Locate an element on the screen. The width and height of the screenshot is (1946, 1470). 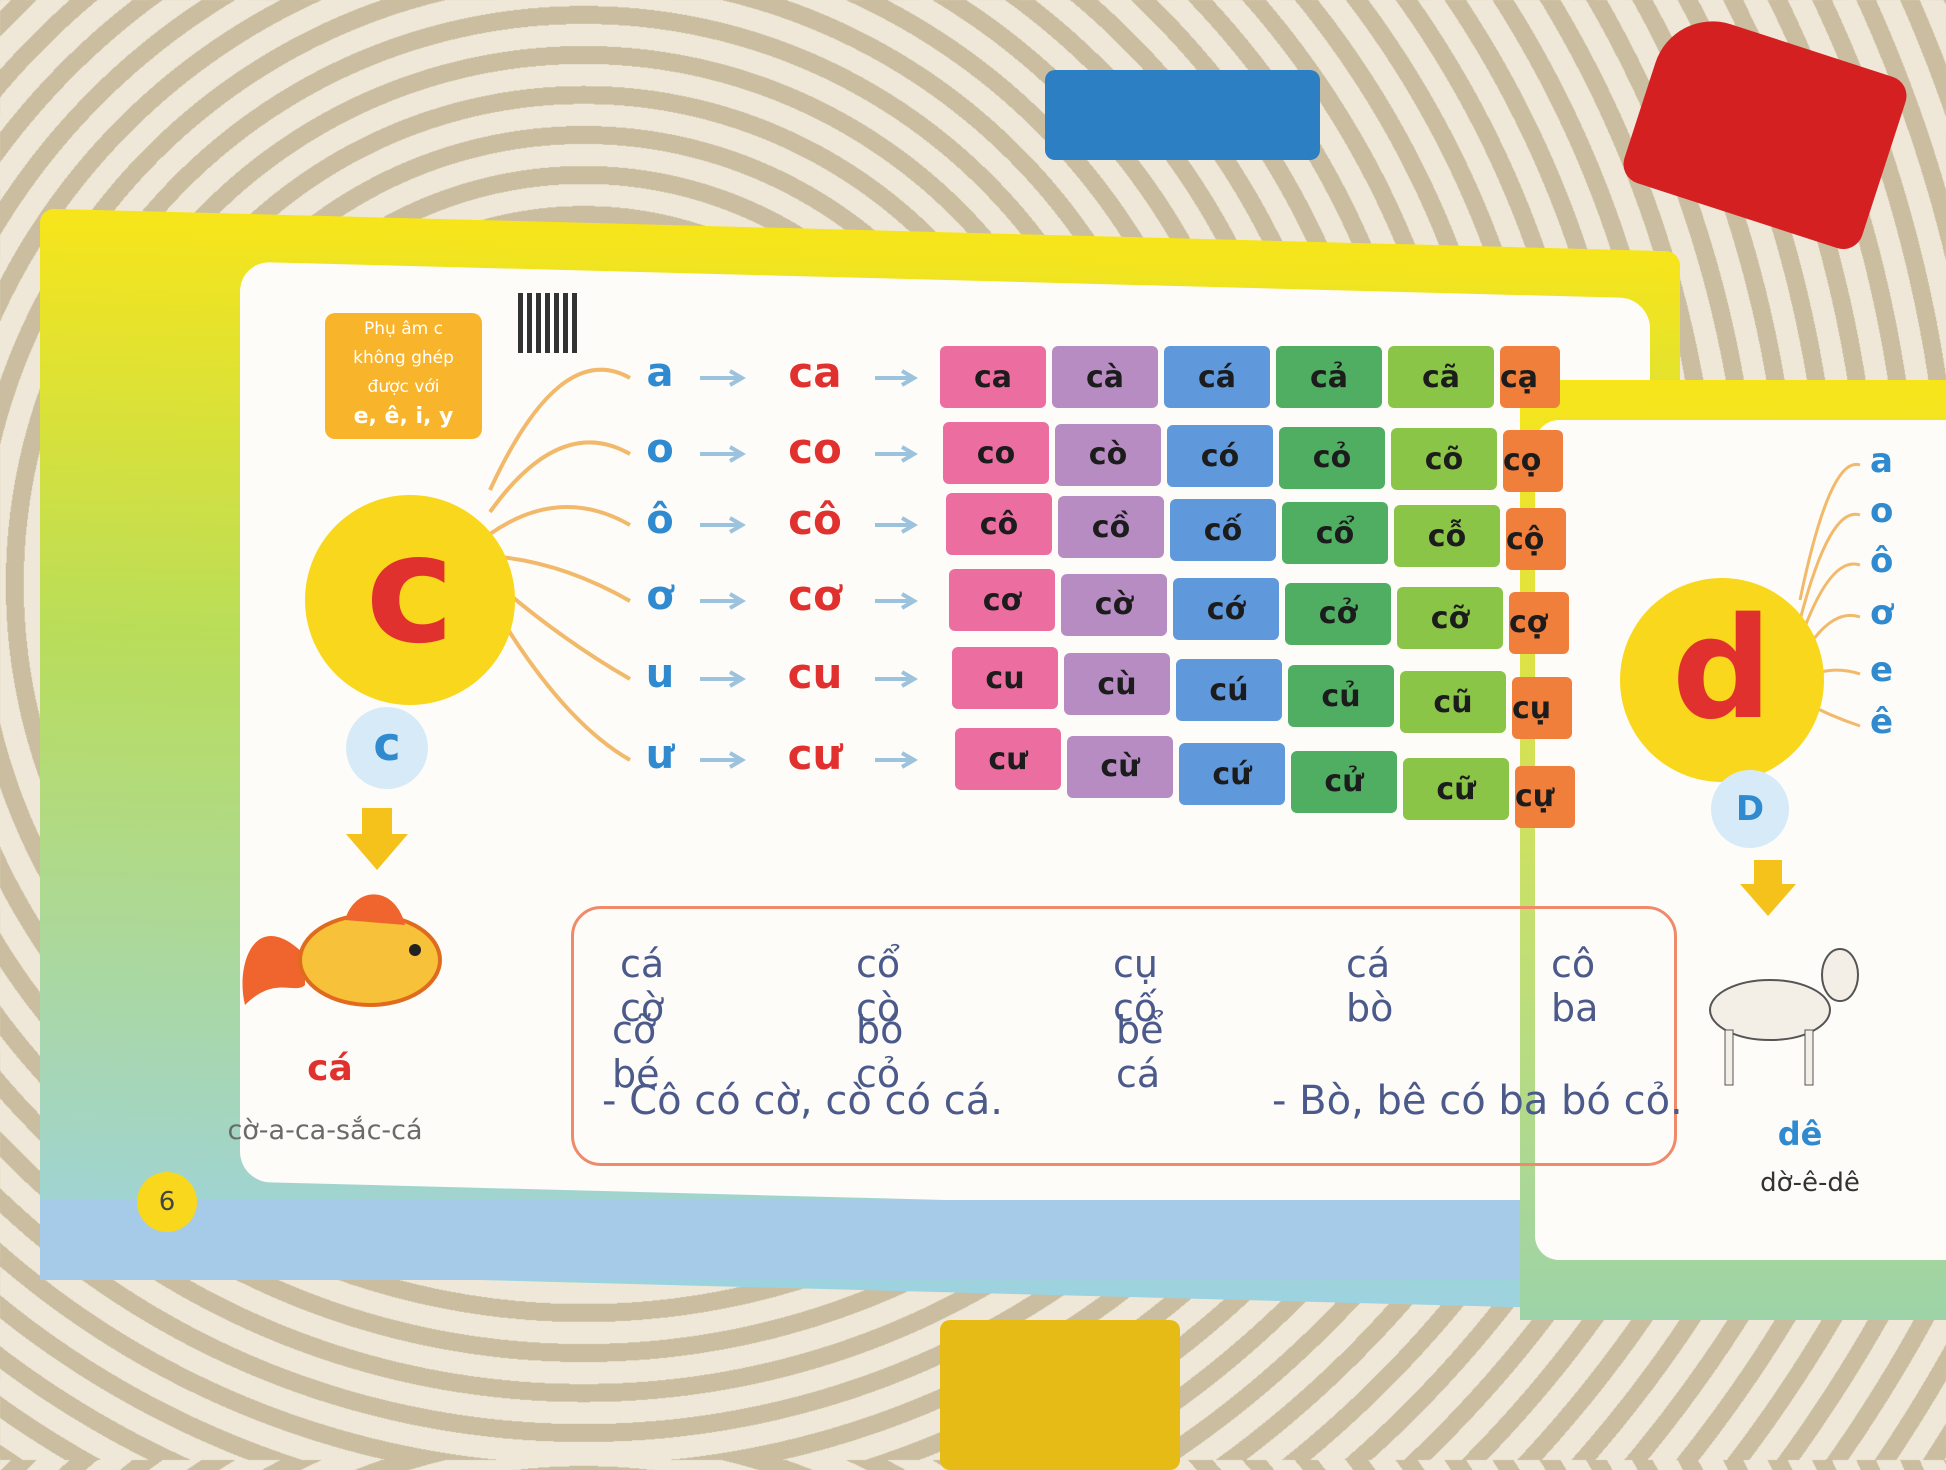
vowel: o is located at coordinates (660, 449).